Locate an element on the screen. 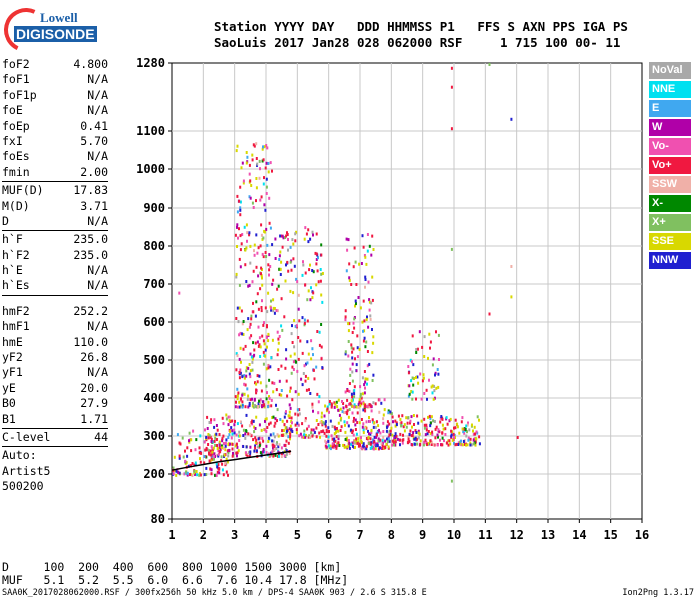 This screenshot has width=700, height=600. param-row: MUF(D) 17.83 is located at coordinates (55, 190).